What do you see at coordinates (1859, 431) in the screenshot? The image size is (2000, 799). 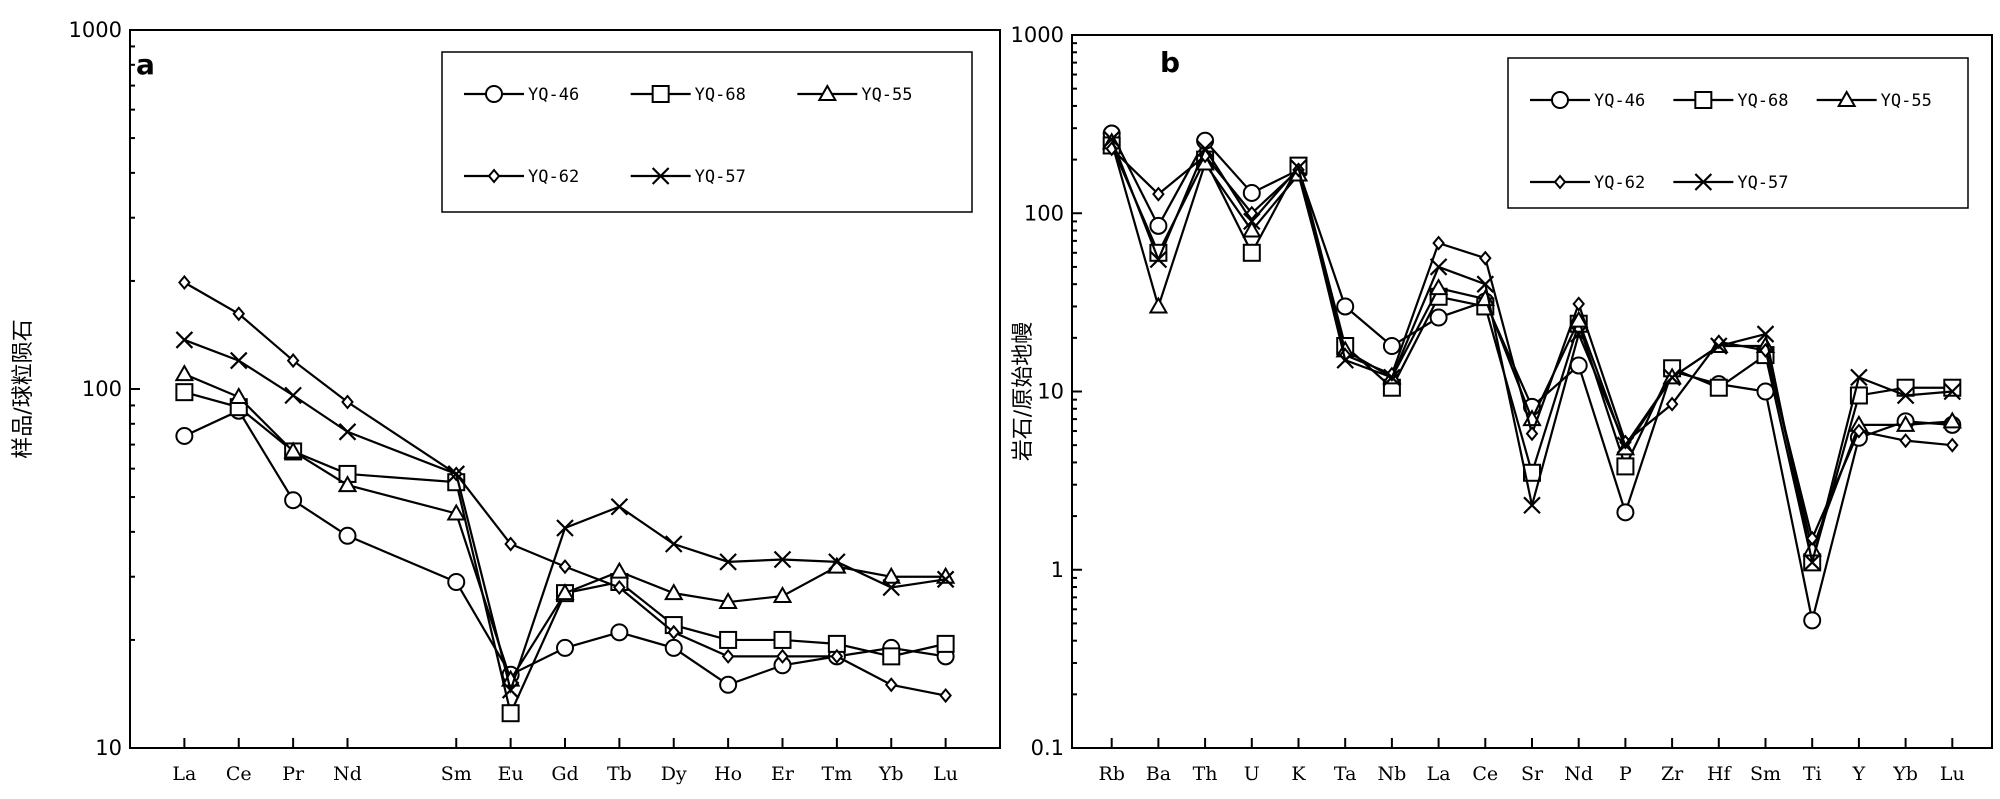 I see `point-YQ-62-Y` at bounding box center [1859, 431].